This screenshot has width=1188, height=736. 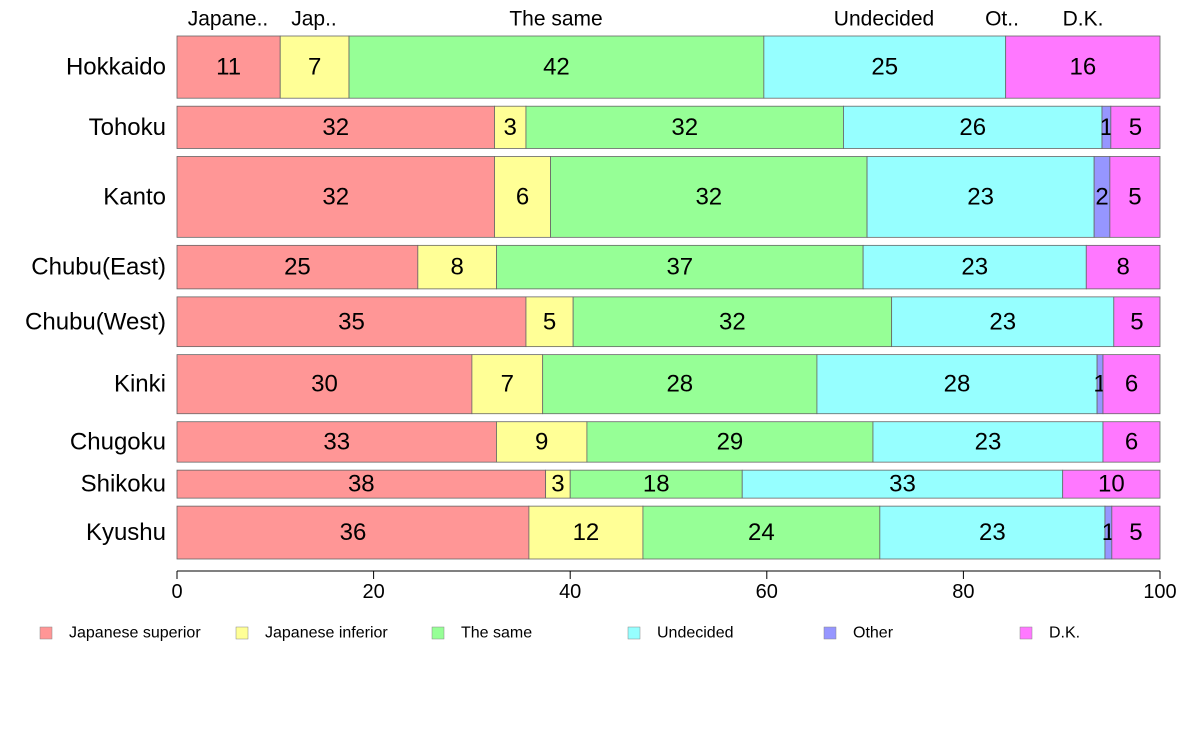 I want to click on data-label: 35, so click(x=351, y=321).